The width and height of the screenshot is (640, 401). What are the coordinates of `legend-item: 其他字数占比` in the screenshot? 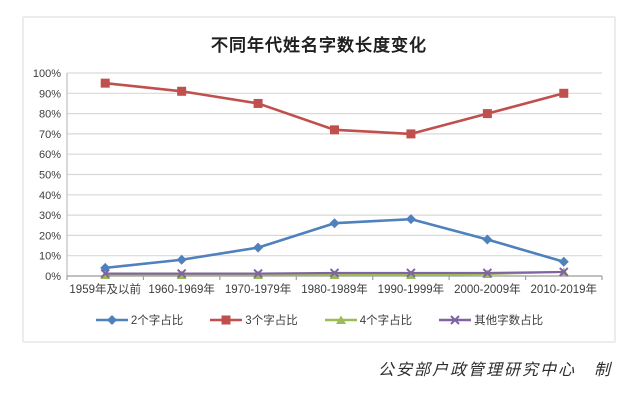 It's located at (490, 320).